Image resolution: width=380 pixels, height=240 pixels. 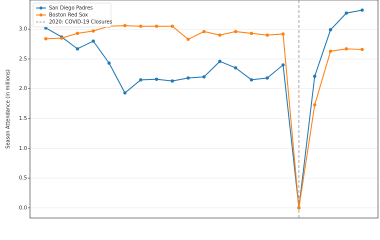 What do you see at coordinates (23, 179) in the screenshot?
I see `y-tick-label: 0.5` at bounding box center [23, 179].